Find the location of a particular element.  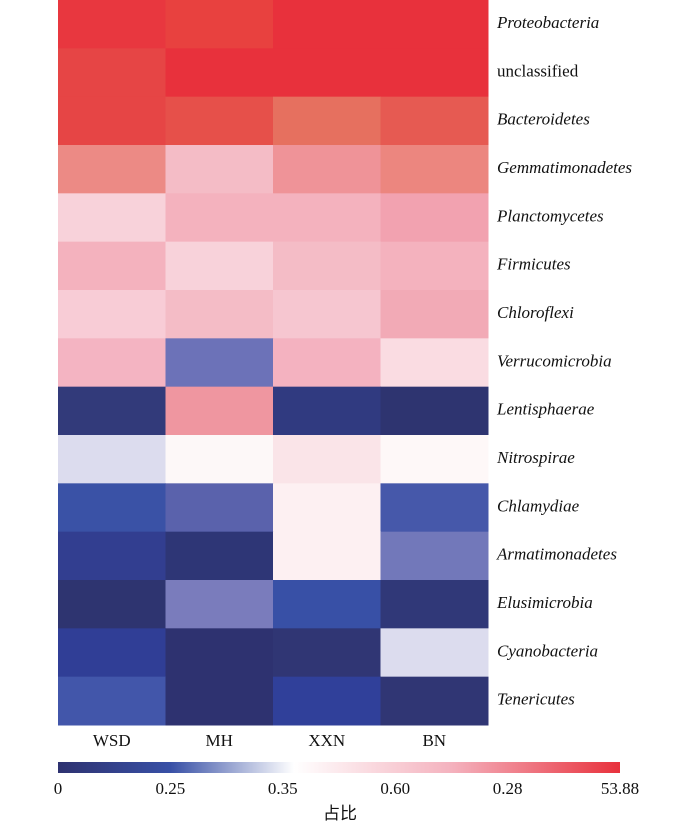

row-label: Armatimonadetes is located at coordinates (556, 554).